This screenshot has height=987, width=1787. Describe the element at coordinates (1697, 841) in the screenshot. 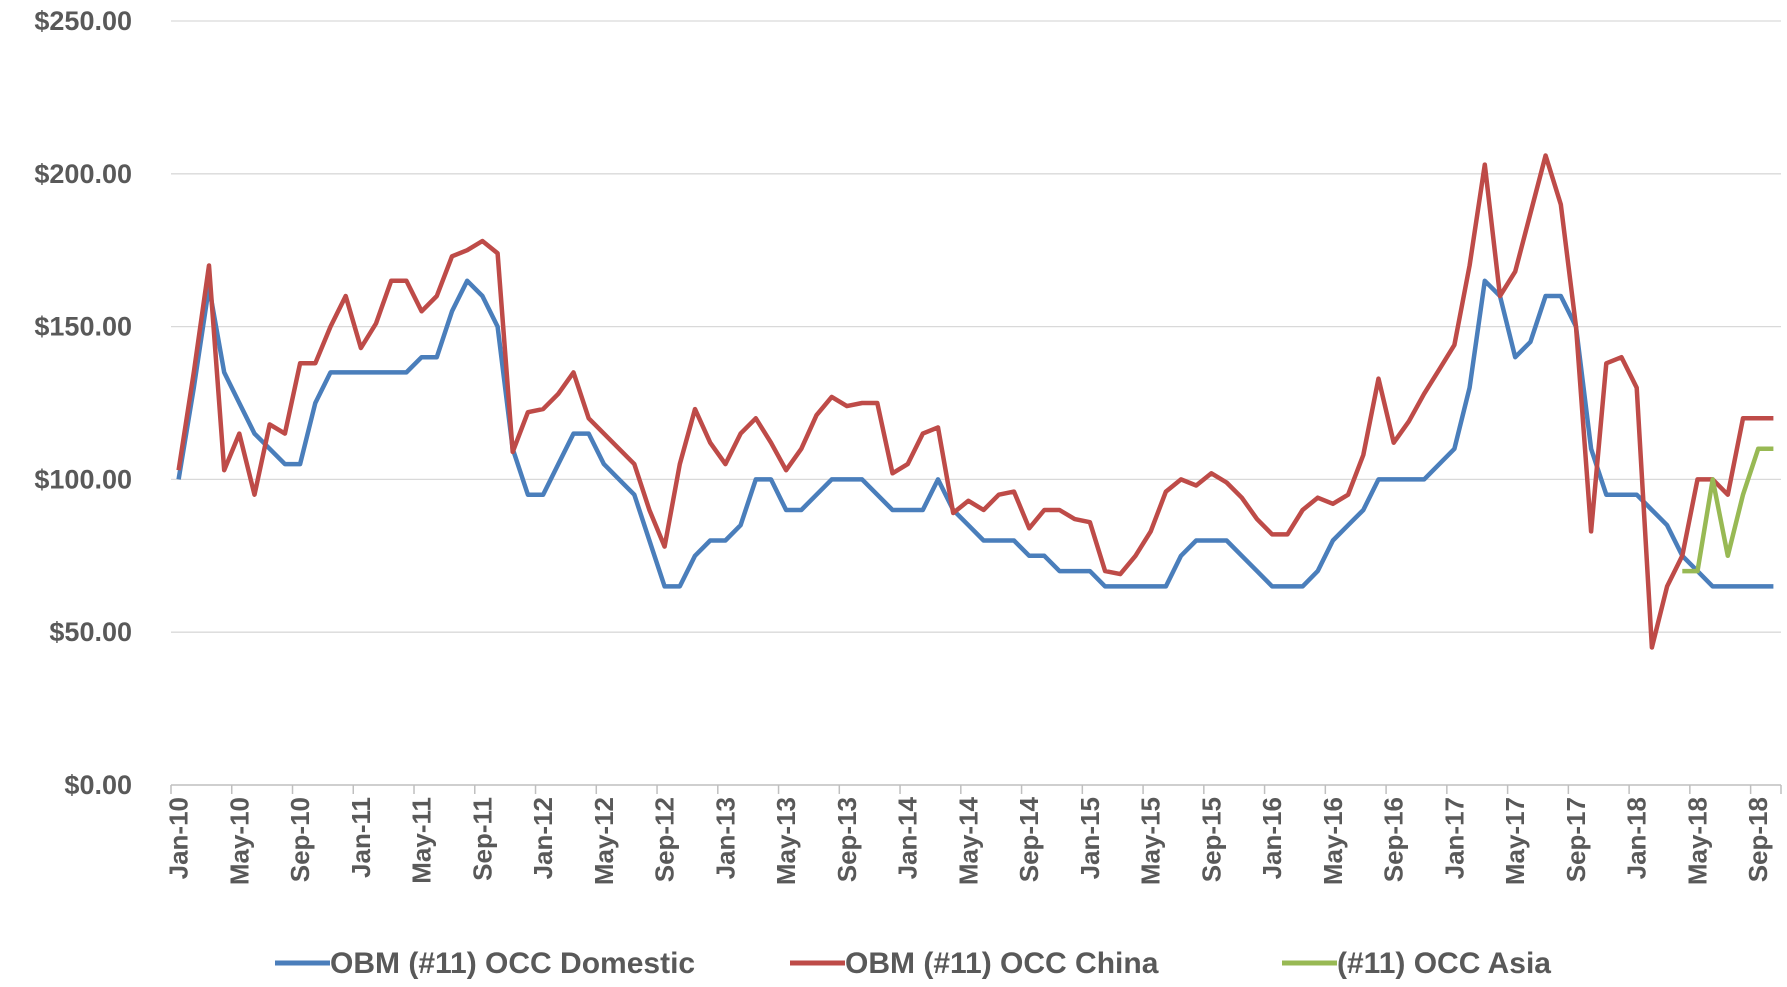

I see `x-tick-label: May-18` at that location.